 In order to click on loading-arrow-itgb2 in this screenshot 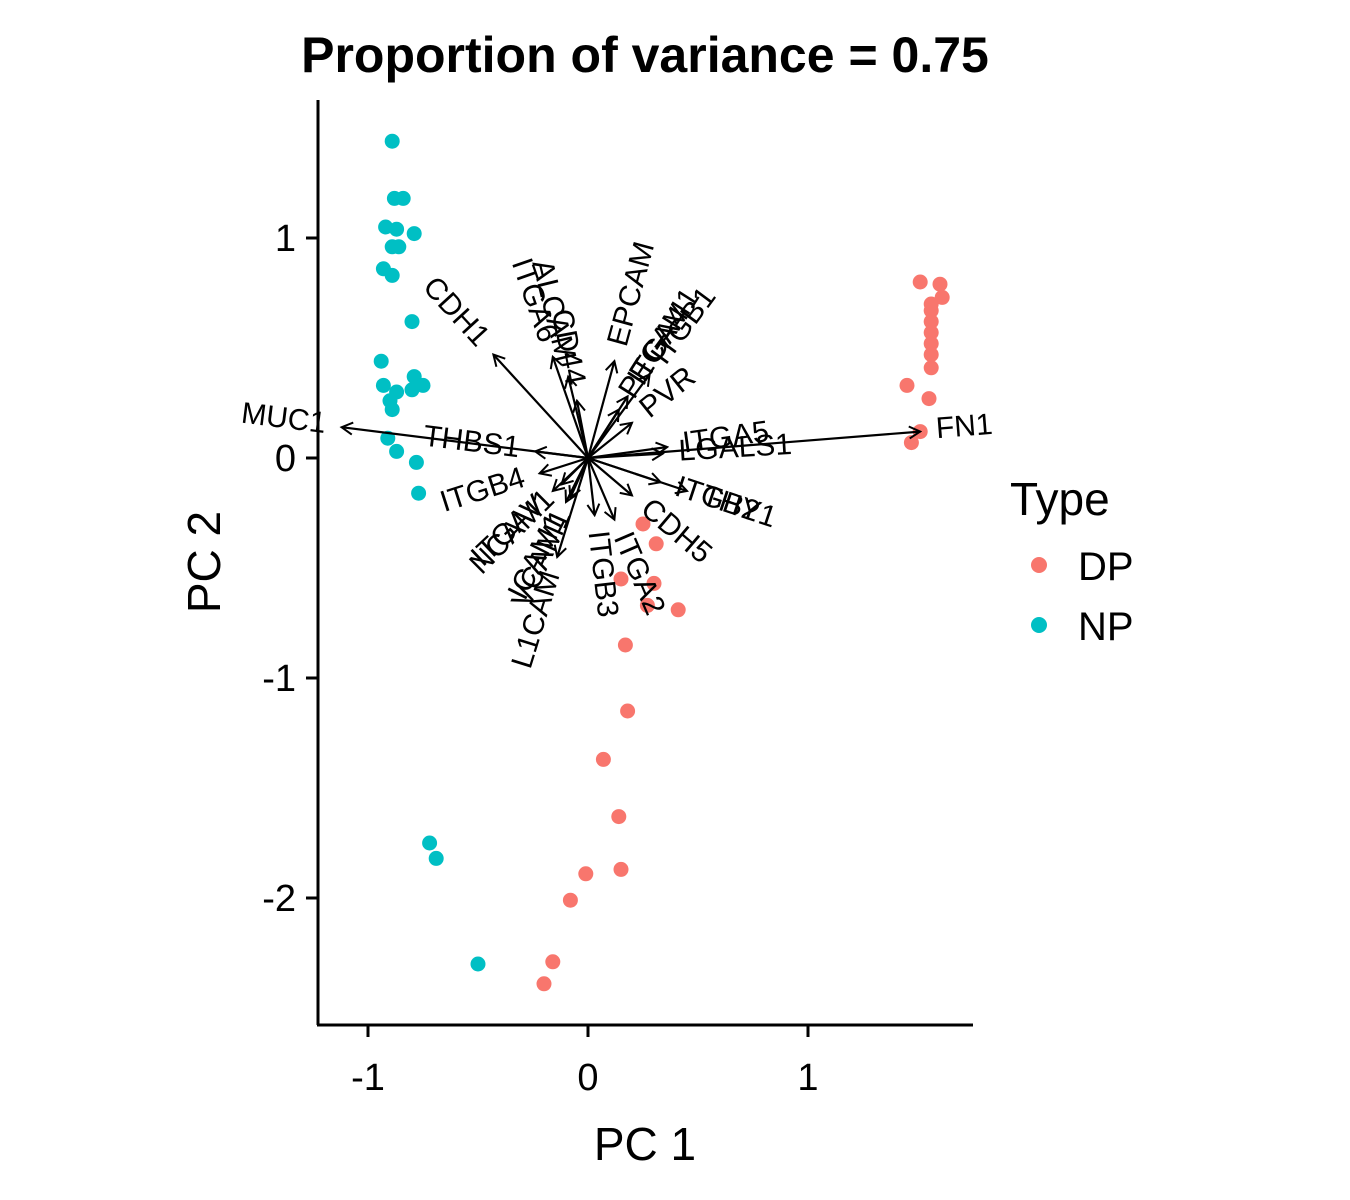, I will do `click(624, 469)`.